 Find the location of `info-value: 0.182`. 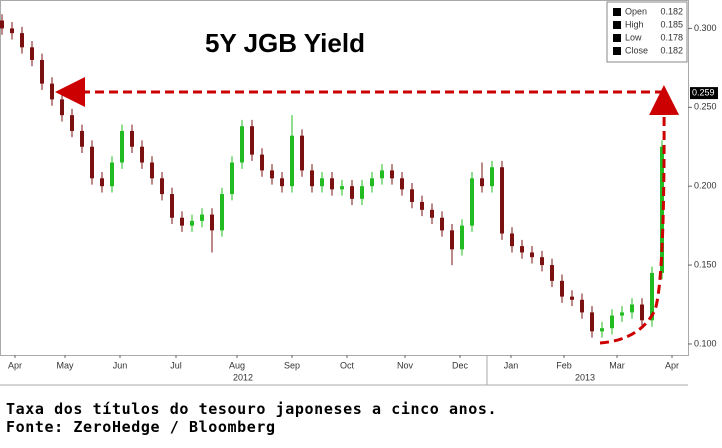

info-value: 0.182 is located at coordinates (671, 50).